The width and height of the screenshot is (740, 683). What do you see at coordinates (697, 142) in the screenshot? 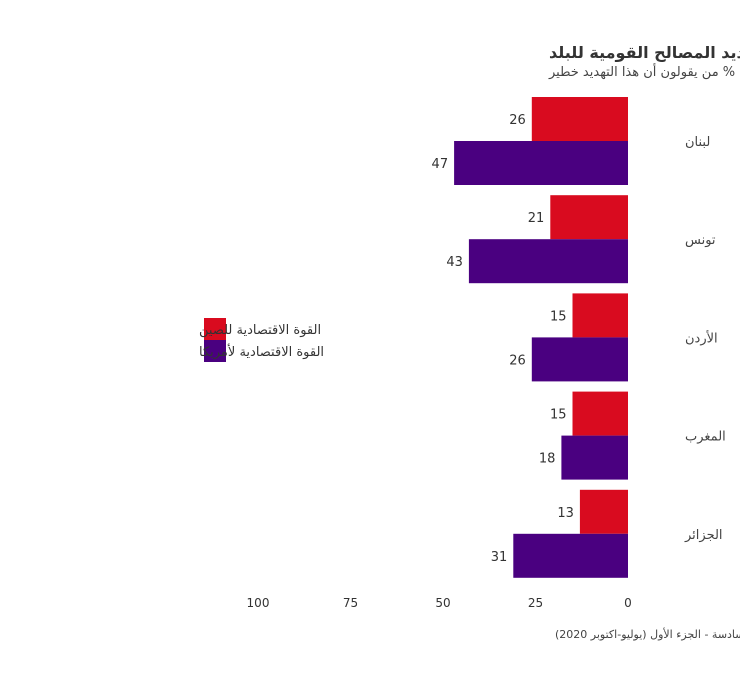
I see `category-label: لبنان` at bounding box center [697, 142].